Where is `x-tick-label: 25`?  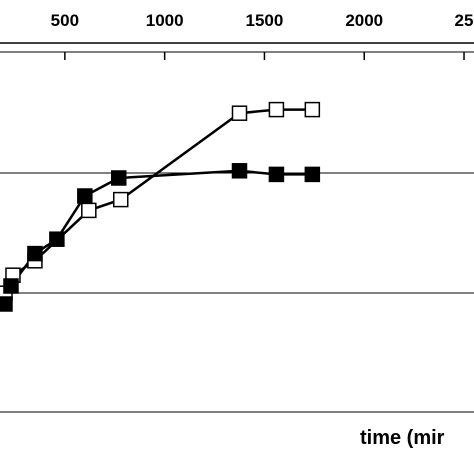 x-tick-label: 25 is located at coordinates (464, 20).